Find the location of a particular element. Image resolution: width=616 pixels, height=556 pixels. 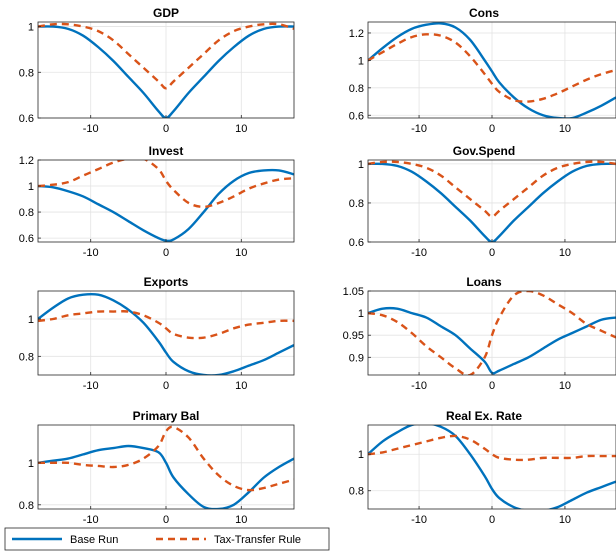

x-tick-label-gov-spend: -10 is located at coordinates (419, 253).